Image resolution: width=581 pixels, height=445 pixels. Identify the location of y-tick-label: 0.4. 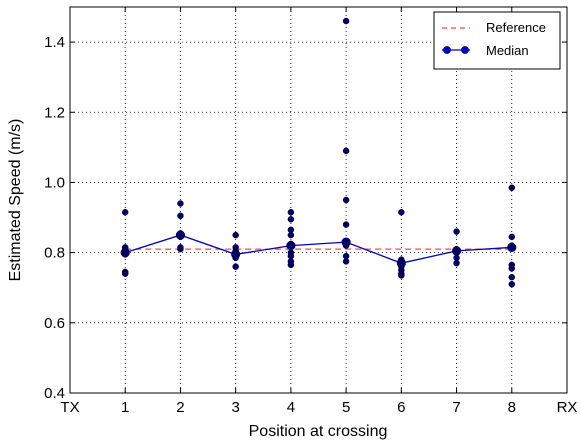
(54, 393).